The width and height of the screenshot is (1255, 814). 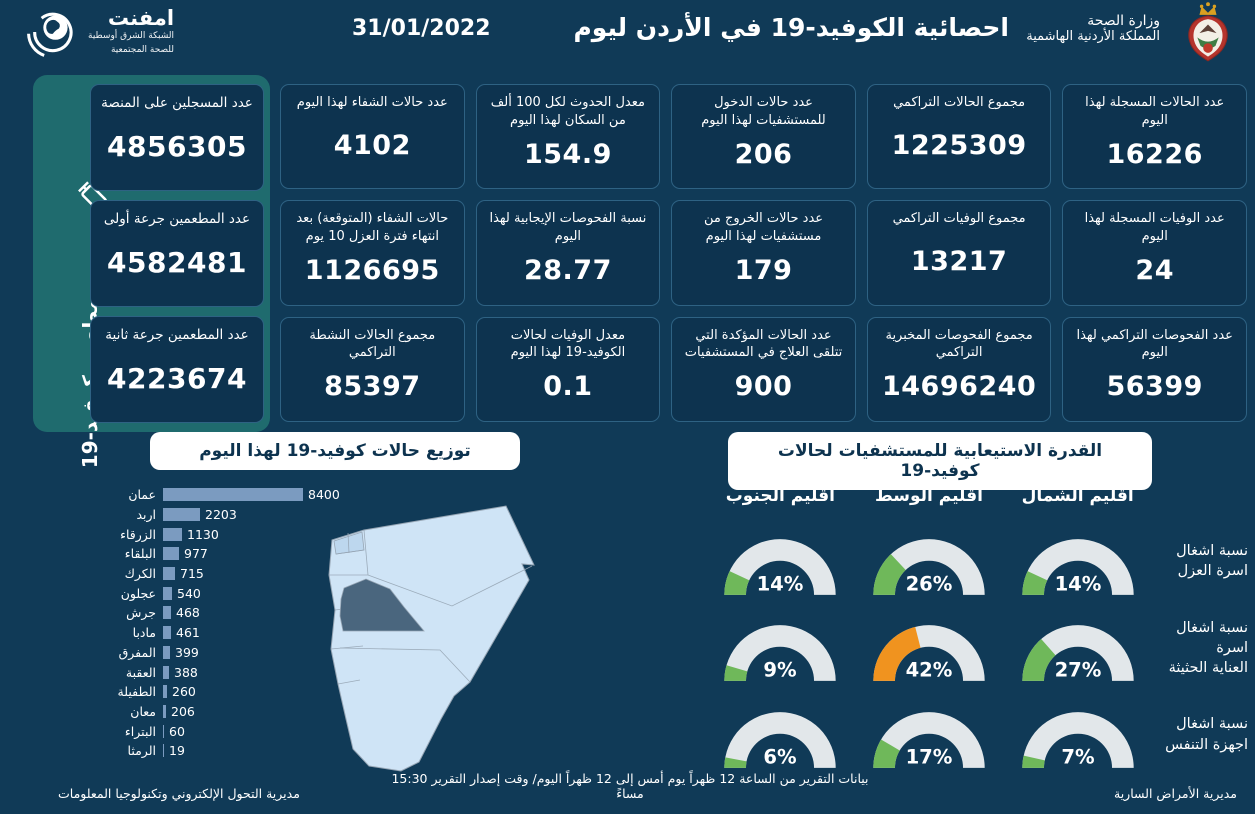 What do you see at coordinates (177, 379) in the screenshot?
I see `vaccination-card-value: 4223674` at bounding box center [177, 379].